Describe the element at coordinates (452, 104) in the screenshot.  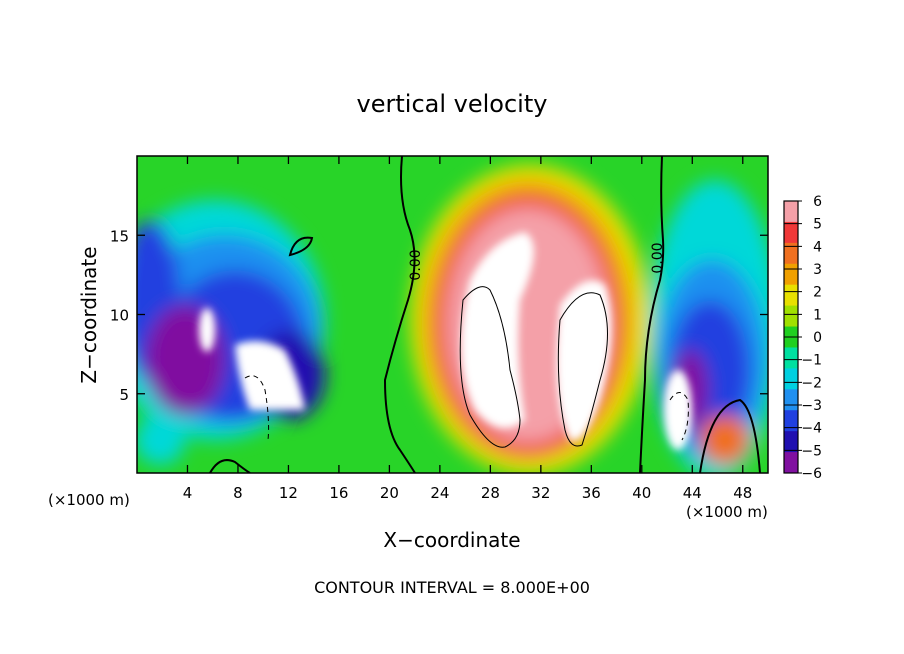
I see `chart-title: vertical velocity` at that location.